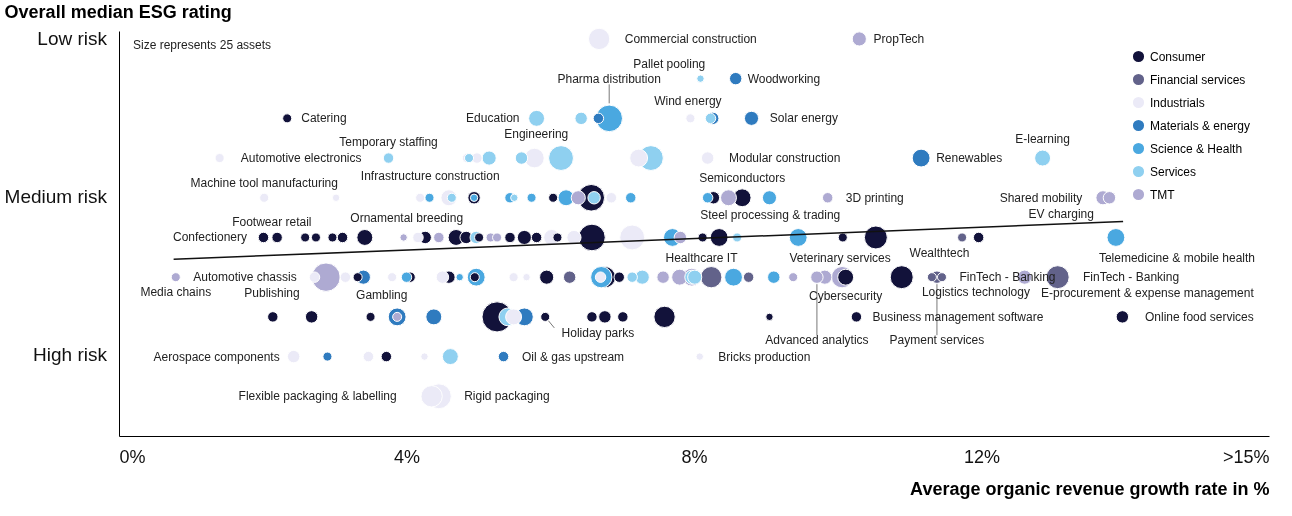 Image resolution: width=1292 pixels, height=516 pixels. I want to click on annotation: Footwear retail, so click(272, 222).